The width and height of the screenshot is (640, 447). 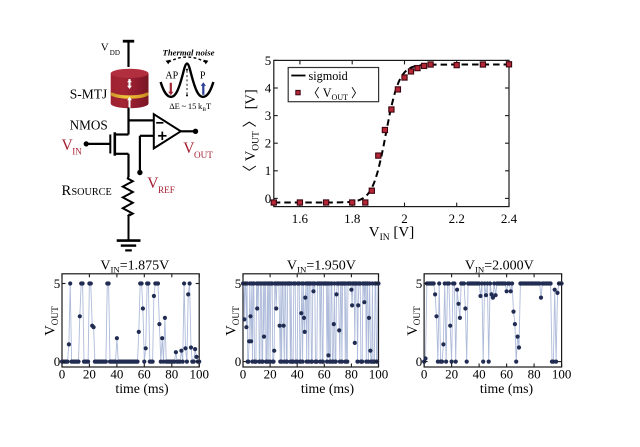 What do you see at coordinates (251, 134) in the screenshot?
I see `svg-text: 〈 VOUT 〉 [V]` at bounding box center [251, 134].